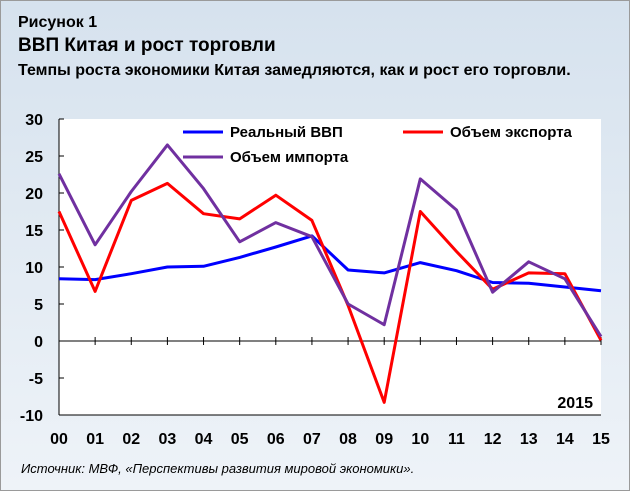 The height and width of the screenshot is (491, 630). I want to click on y-tick-label: -5, so click(36, 379).